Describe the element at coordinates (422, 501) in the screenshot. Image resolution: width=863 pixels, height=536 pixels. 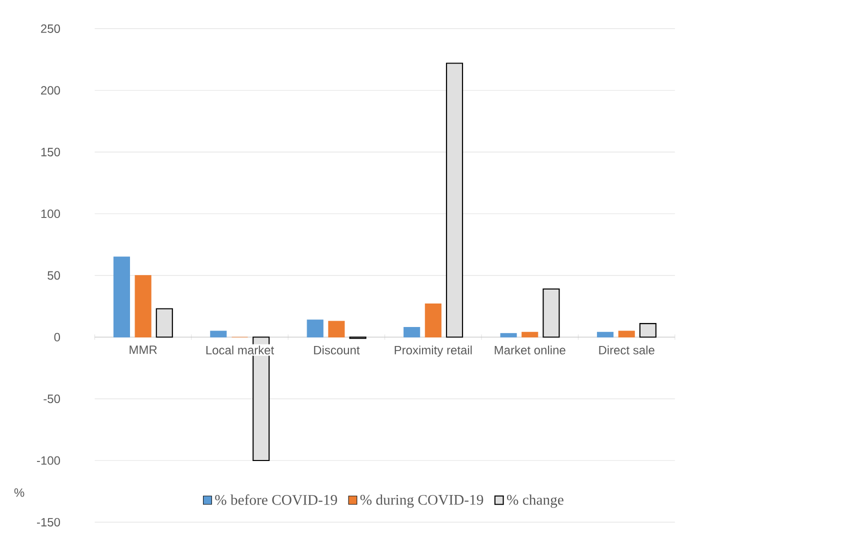
I see `legend-label: % during COVID-19` at that location.